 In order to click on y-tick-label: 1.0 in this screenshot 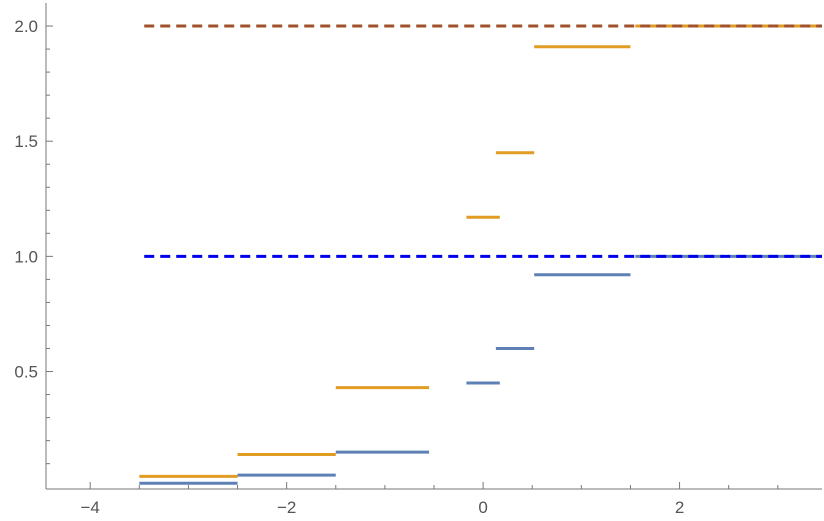, I will do `click(26, 256)`.